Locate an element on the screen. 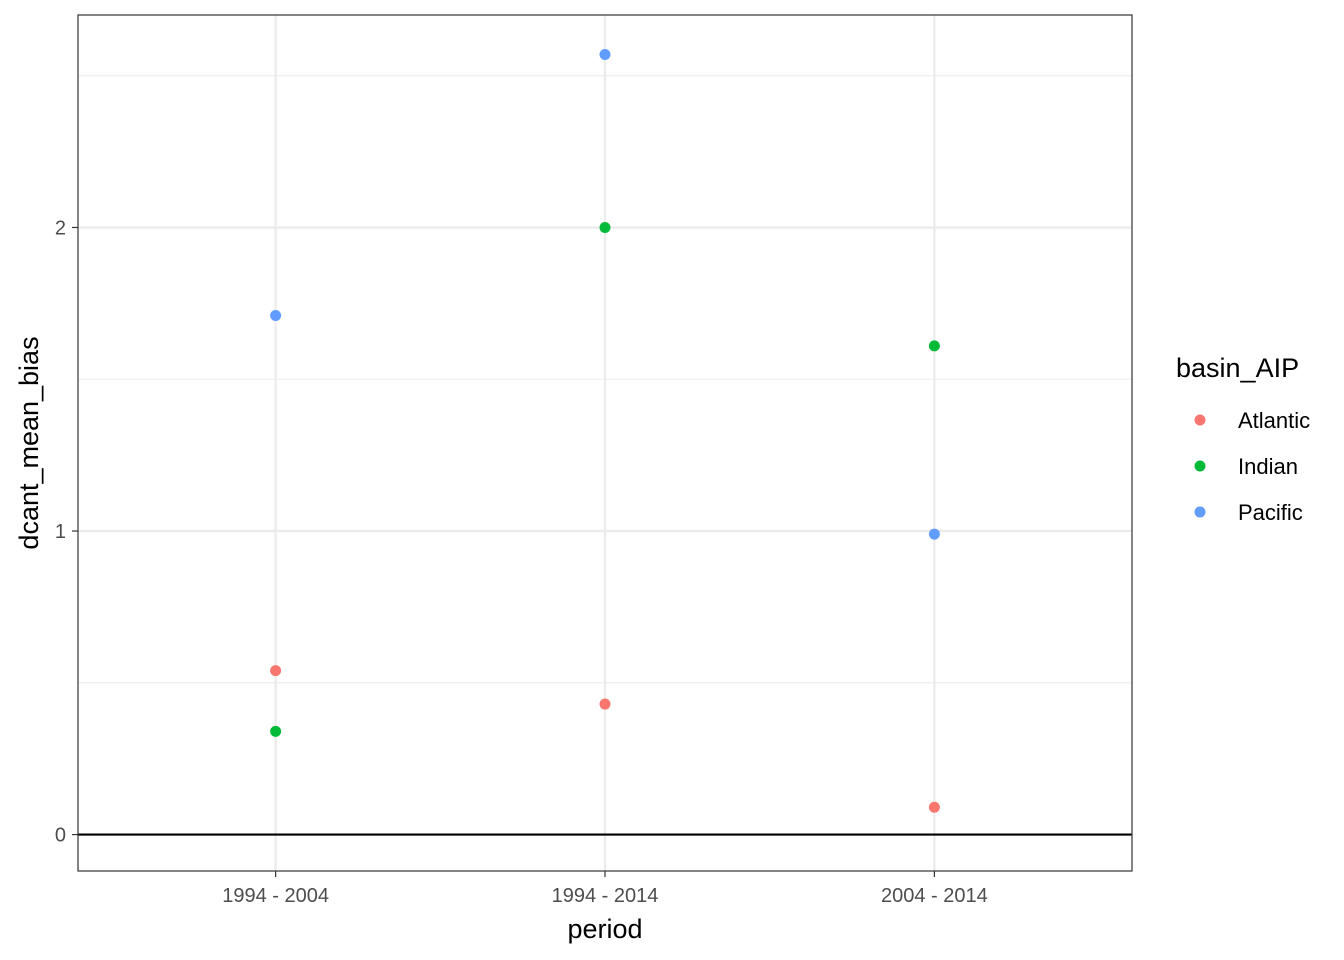  y-tick-label: 0 is located at coordinates (60, 836).